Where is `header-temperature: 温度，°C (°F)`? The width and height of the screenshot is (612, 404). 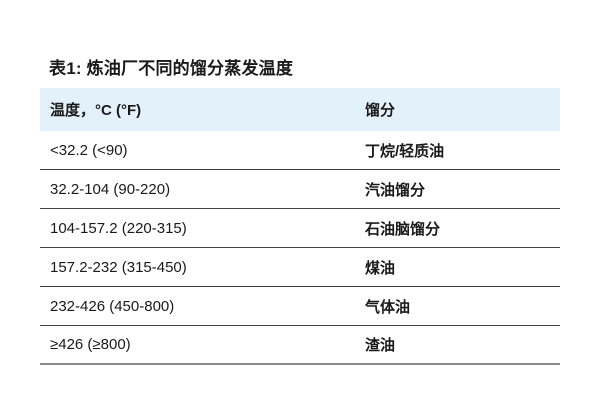
header-temperature: 温度，°C (°F) is located at coordinates (96, 110).